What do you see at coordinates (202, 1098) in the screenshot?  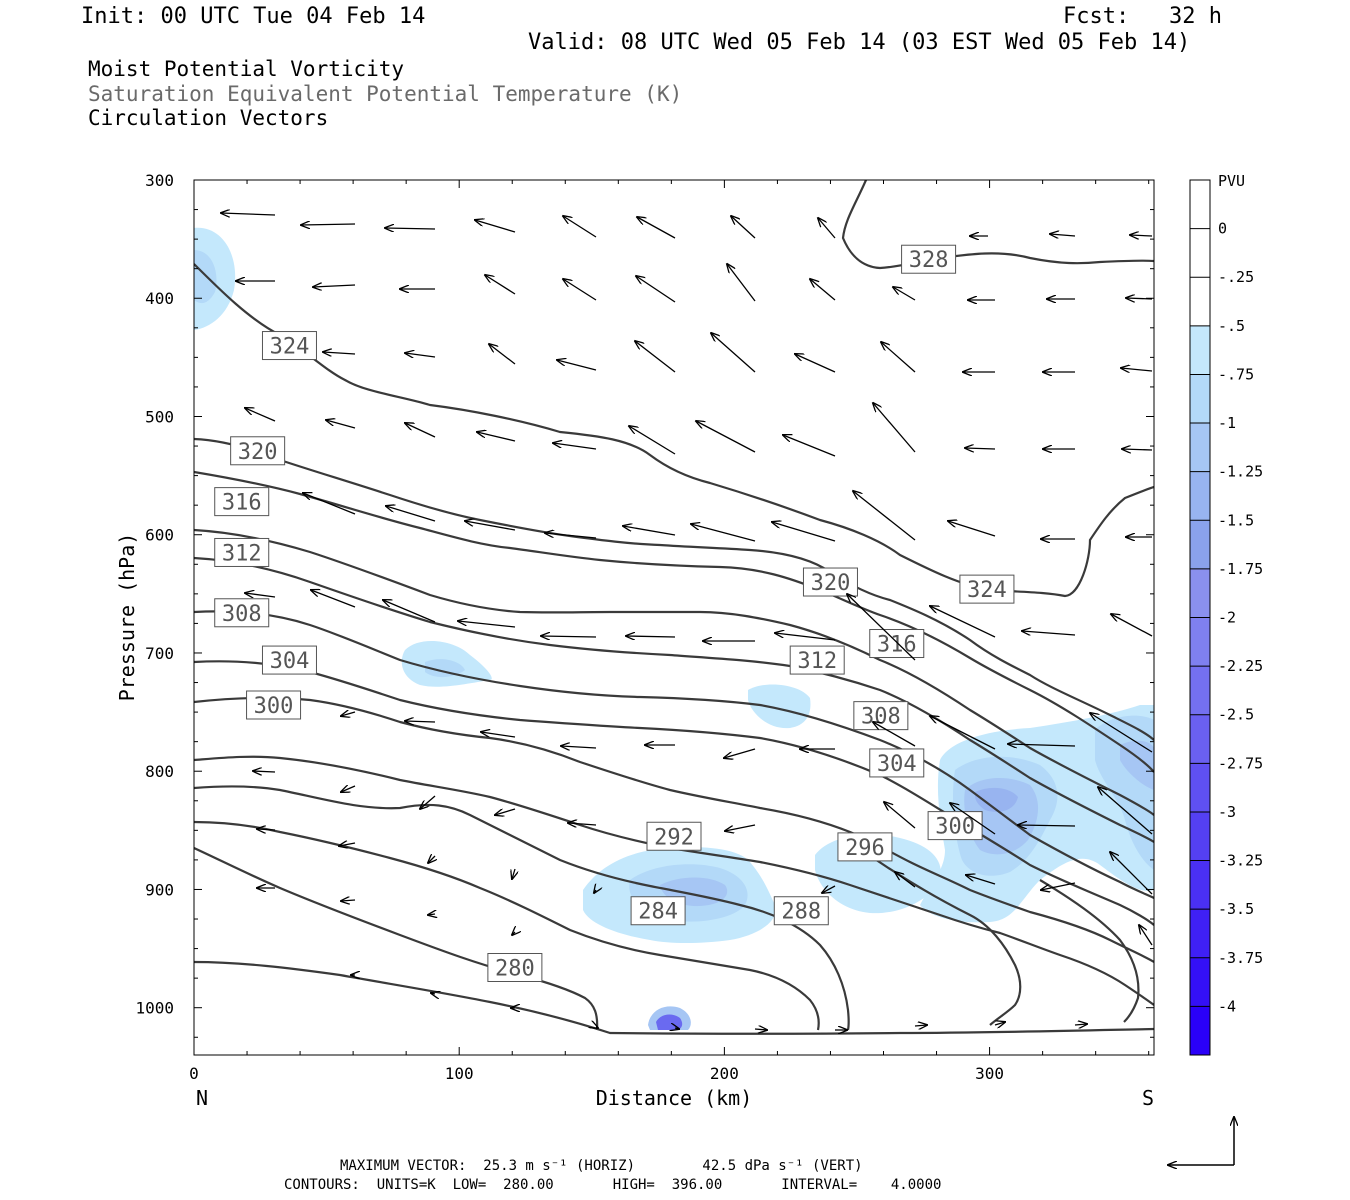 I see `x-end-label-north: N` at bounding box center [202, 1098].